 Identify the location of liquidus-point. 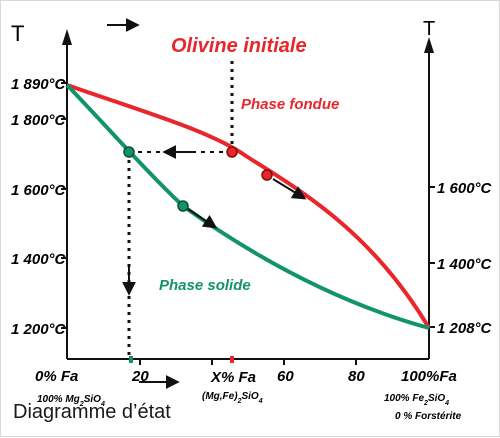
(267, 175).